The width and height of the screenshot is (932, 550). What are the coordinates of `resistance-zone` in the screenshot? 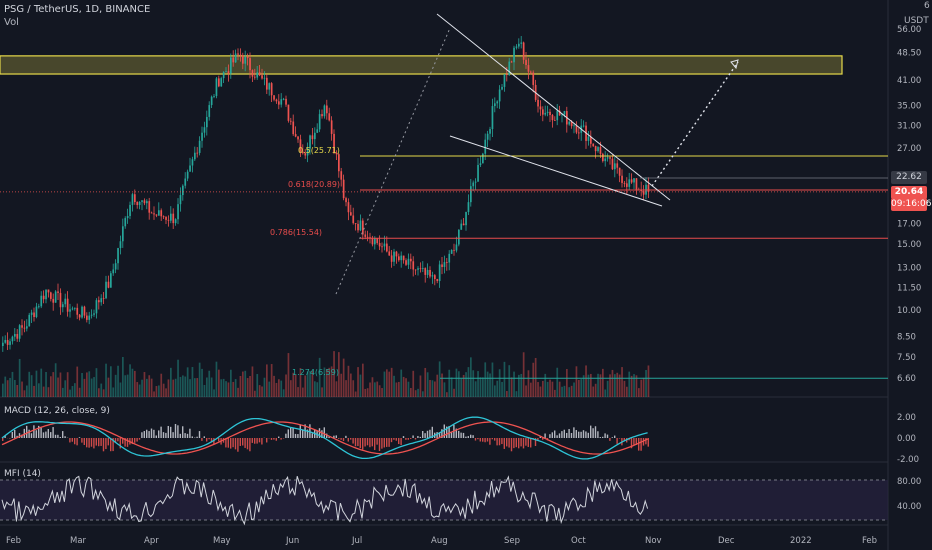 It's located at (421, 65).